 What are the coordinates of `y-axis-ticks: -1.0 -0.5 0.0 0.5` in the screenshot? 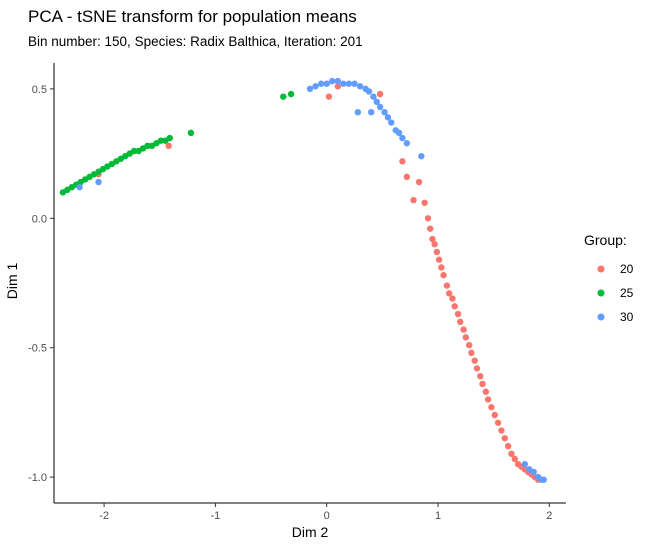 It's located at (41, 284).